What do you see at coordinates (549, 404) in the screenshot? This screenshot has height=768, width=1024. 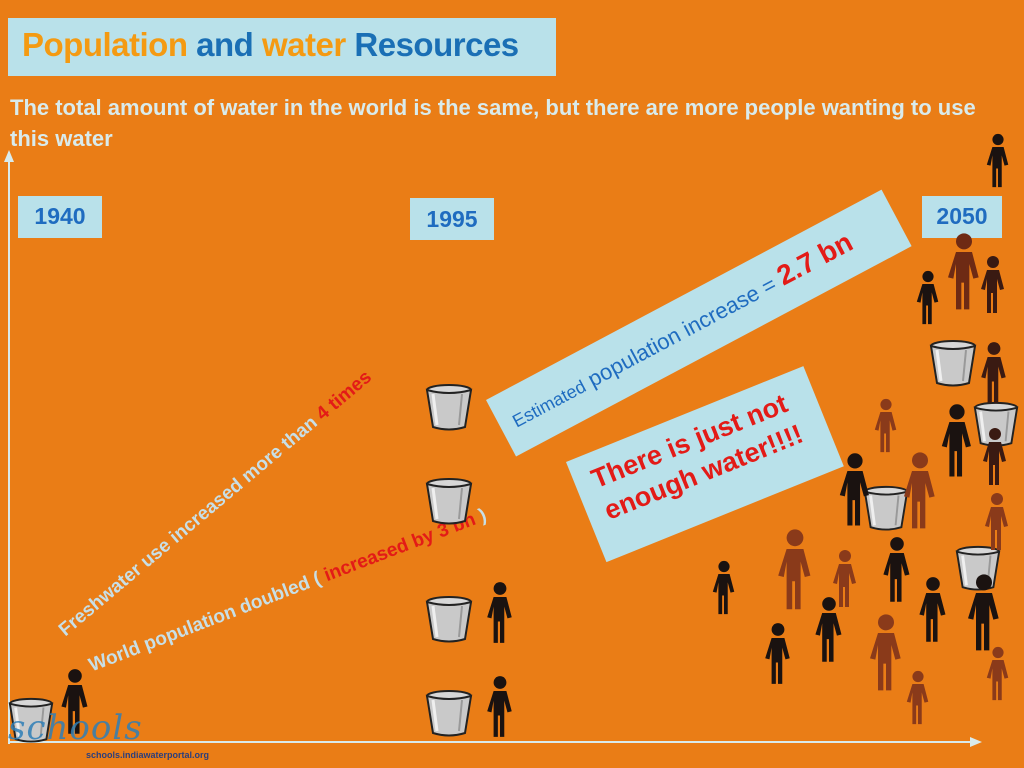 I see `estimated-word: Estimated` at bounding box center [549, 404].